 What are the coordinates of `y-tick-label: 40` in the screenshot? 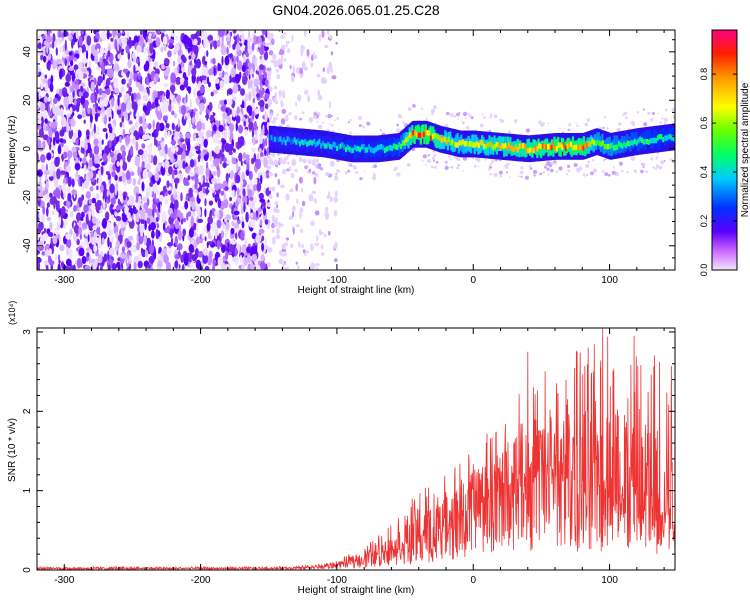 It's located at (27, 52).